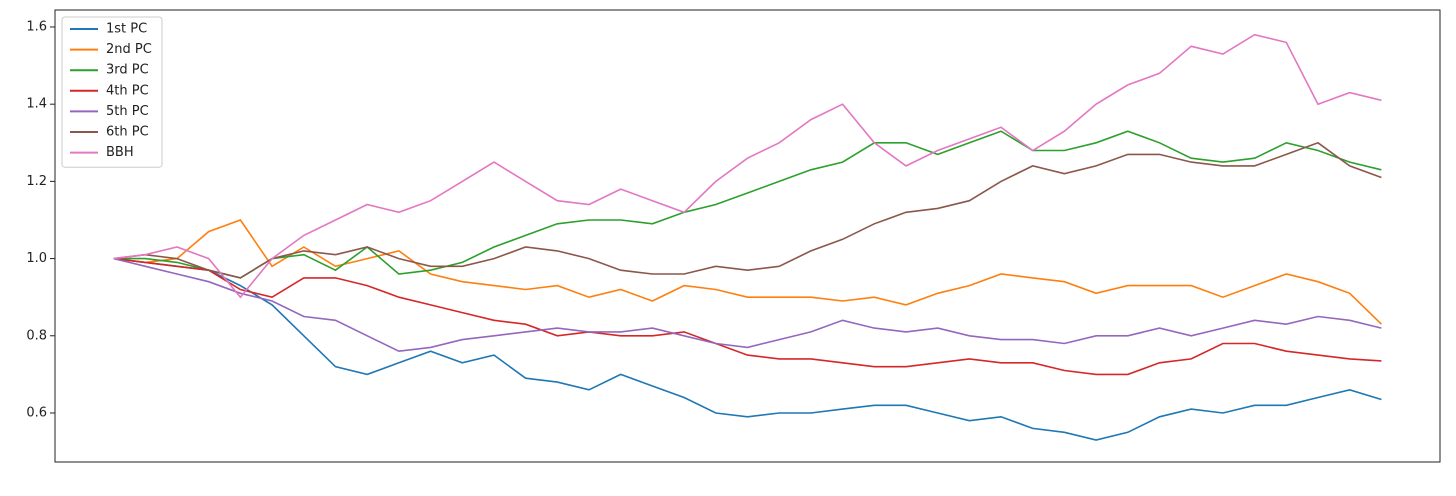  What do you see at coordinates (127, 111) in the screenshot?
I see `legend-label: 5th PC` at bounding box center [127, 111].